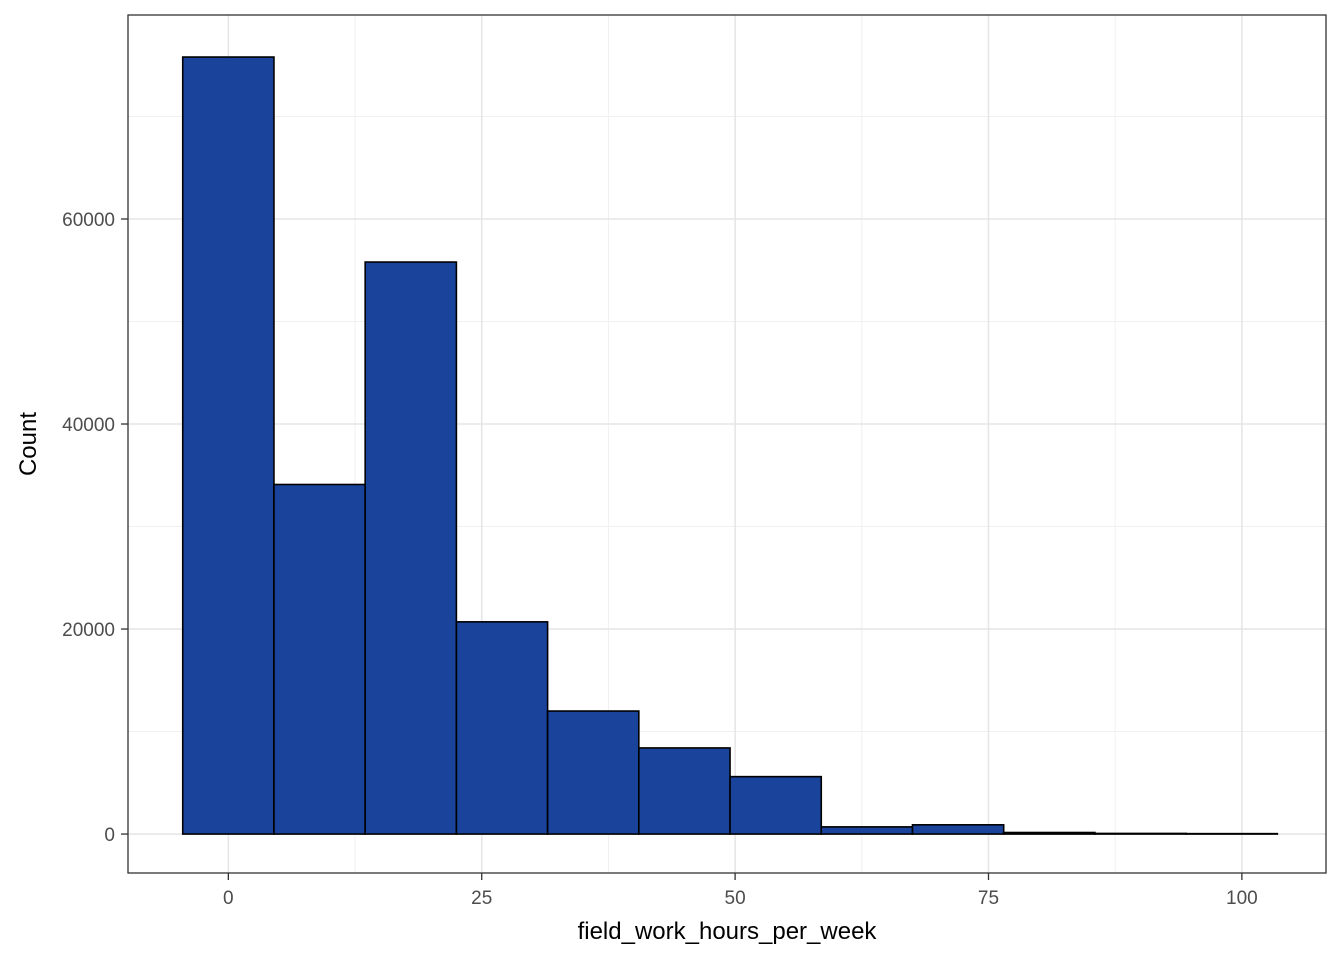 The image size is (1344, 960). Describe the element at coordinates (228, 898) in the screenshot. I see `x-tick-label: 0` at that location.